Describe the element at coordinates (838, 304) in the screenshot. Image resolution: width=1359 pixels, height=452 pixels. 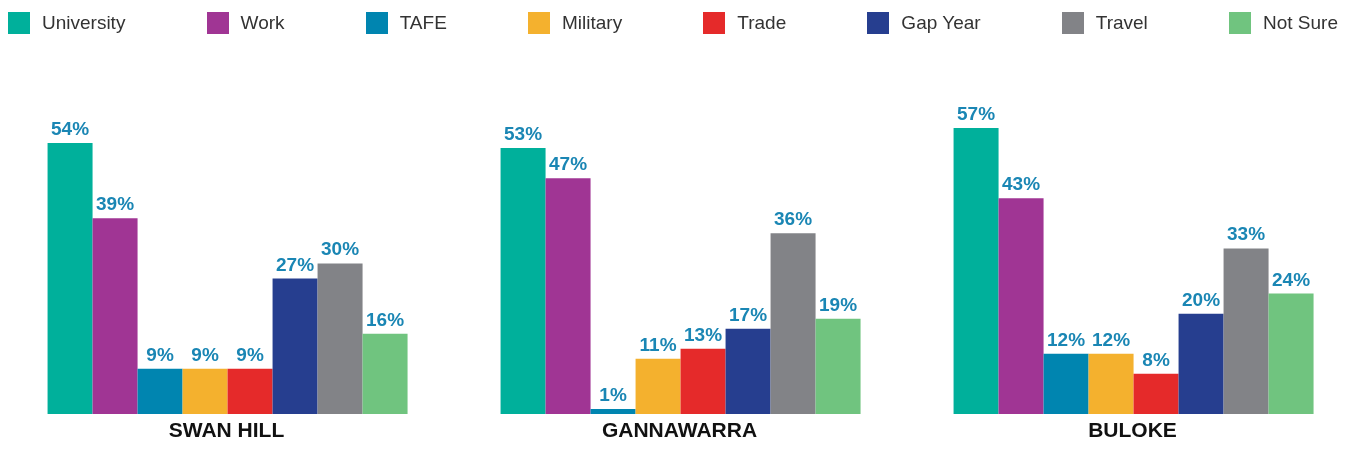
I see `data-label: 19%` at that location.